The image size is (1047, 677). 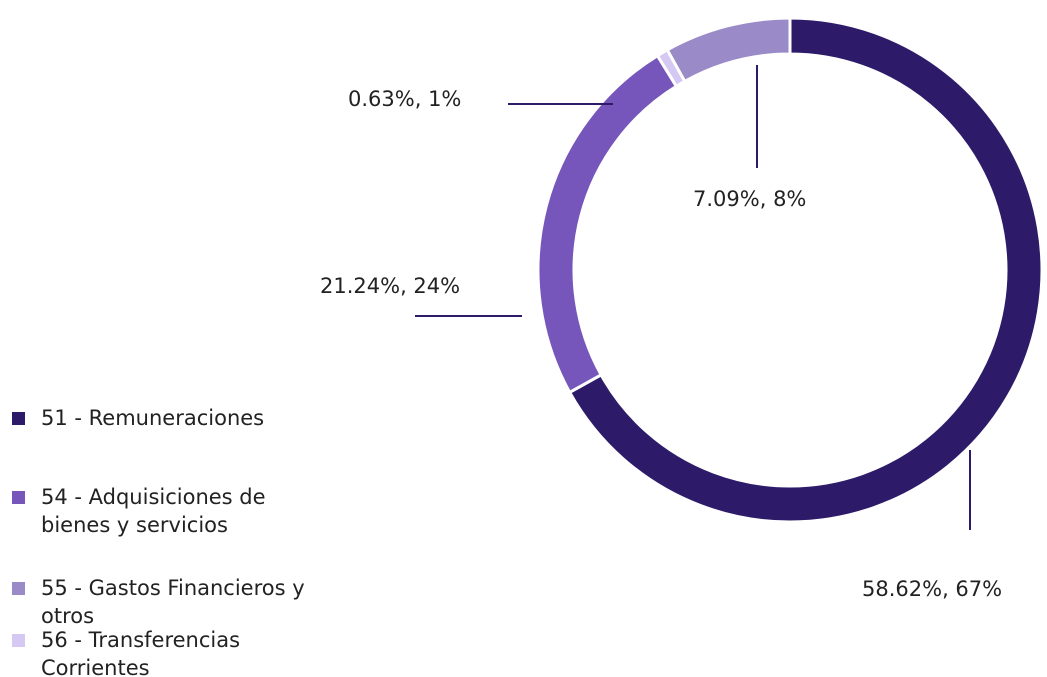 I want to click on legend-item: 51 - Remuneraciones, so click(x=162, y=418).